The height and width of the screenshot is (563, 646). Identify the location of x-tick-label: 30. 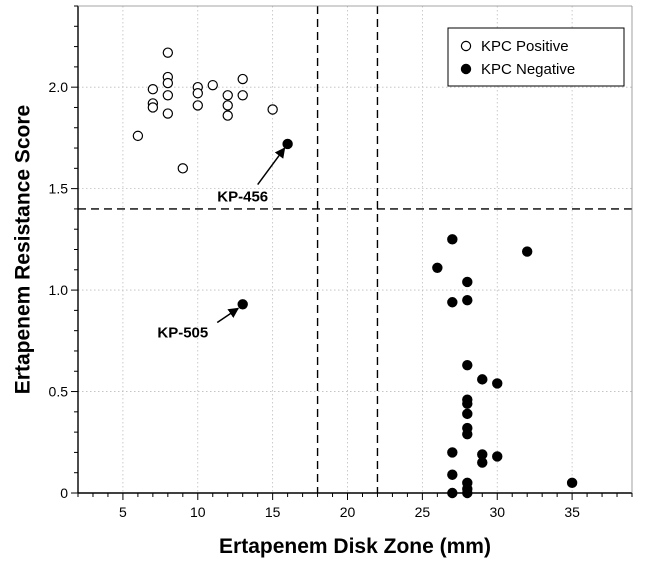
(497, 512).